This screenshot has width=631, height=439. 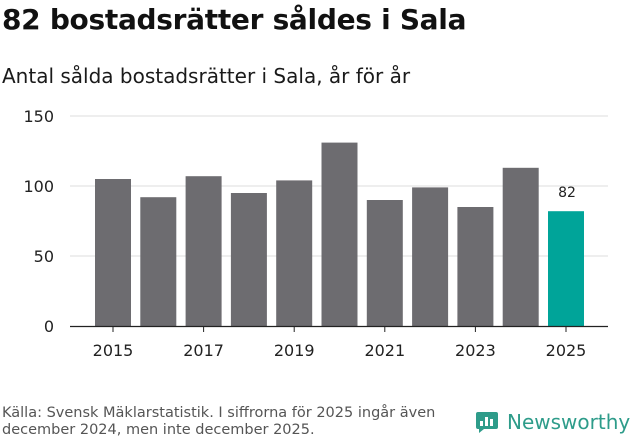 I want to click on x-tick-label: 2021, so click(x=384, y=350).